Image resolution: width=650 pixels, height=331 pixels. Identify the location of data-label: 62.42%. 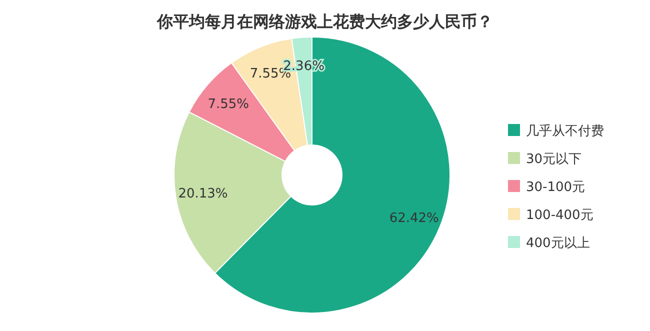
(414, 218).